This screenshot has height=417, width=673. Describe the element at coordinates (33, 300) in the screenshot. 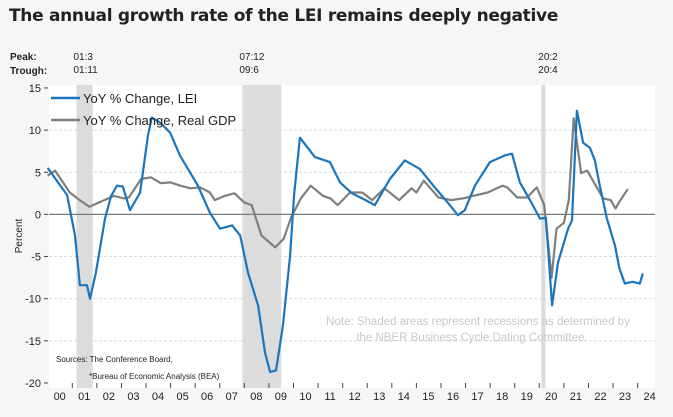

I see `y-tick-label: -10` at that location.